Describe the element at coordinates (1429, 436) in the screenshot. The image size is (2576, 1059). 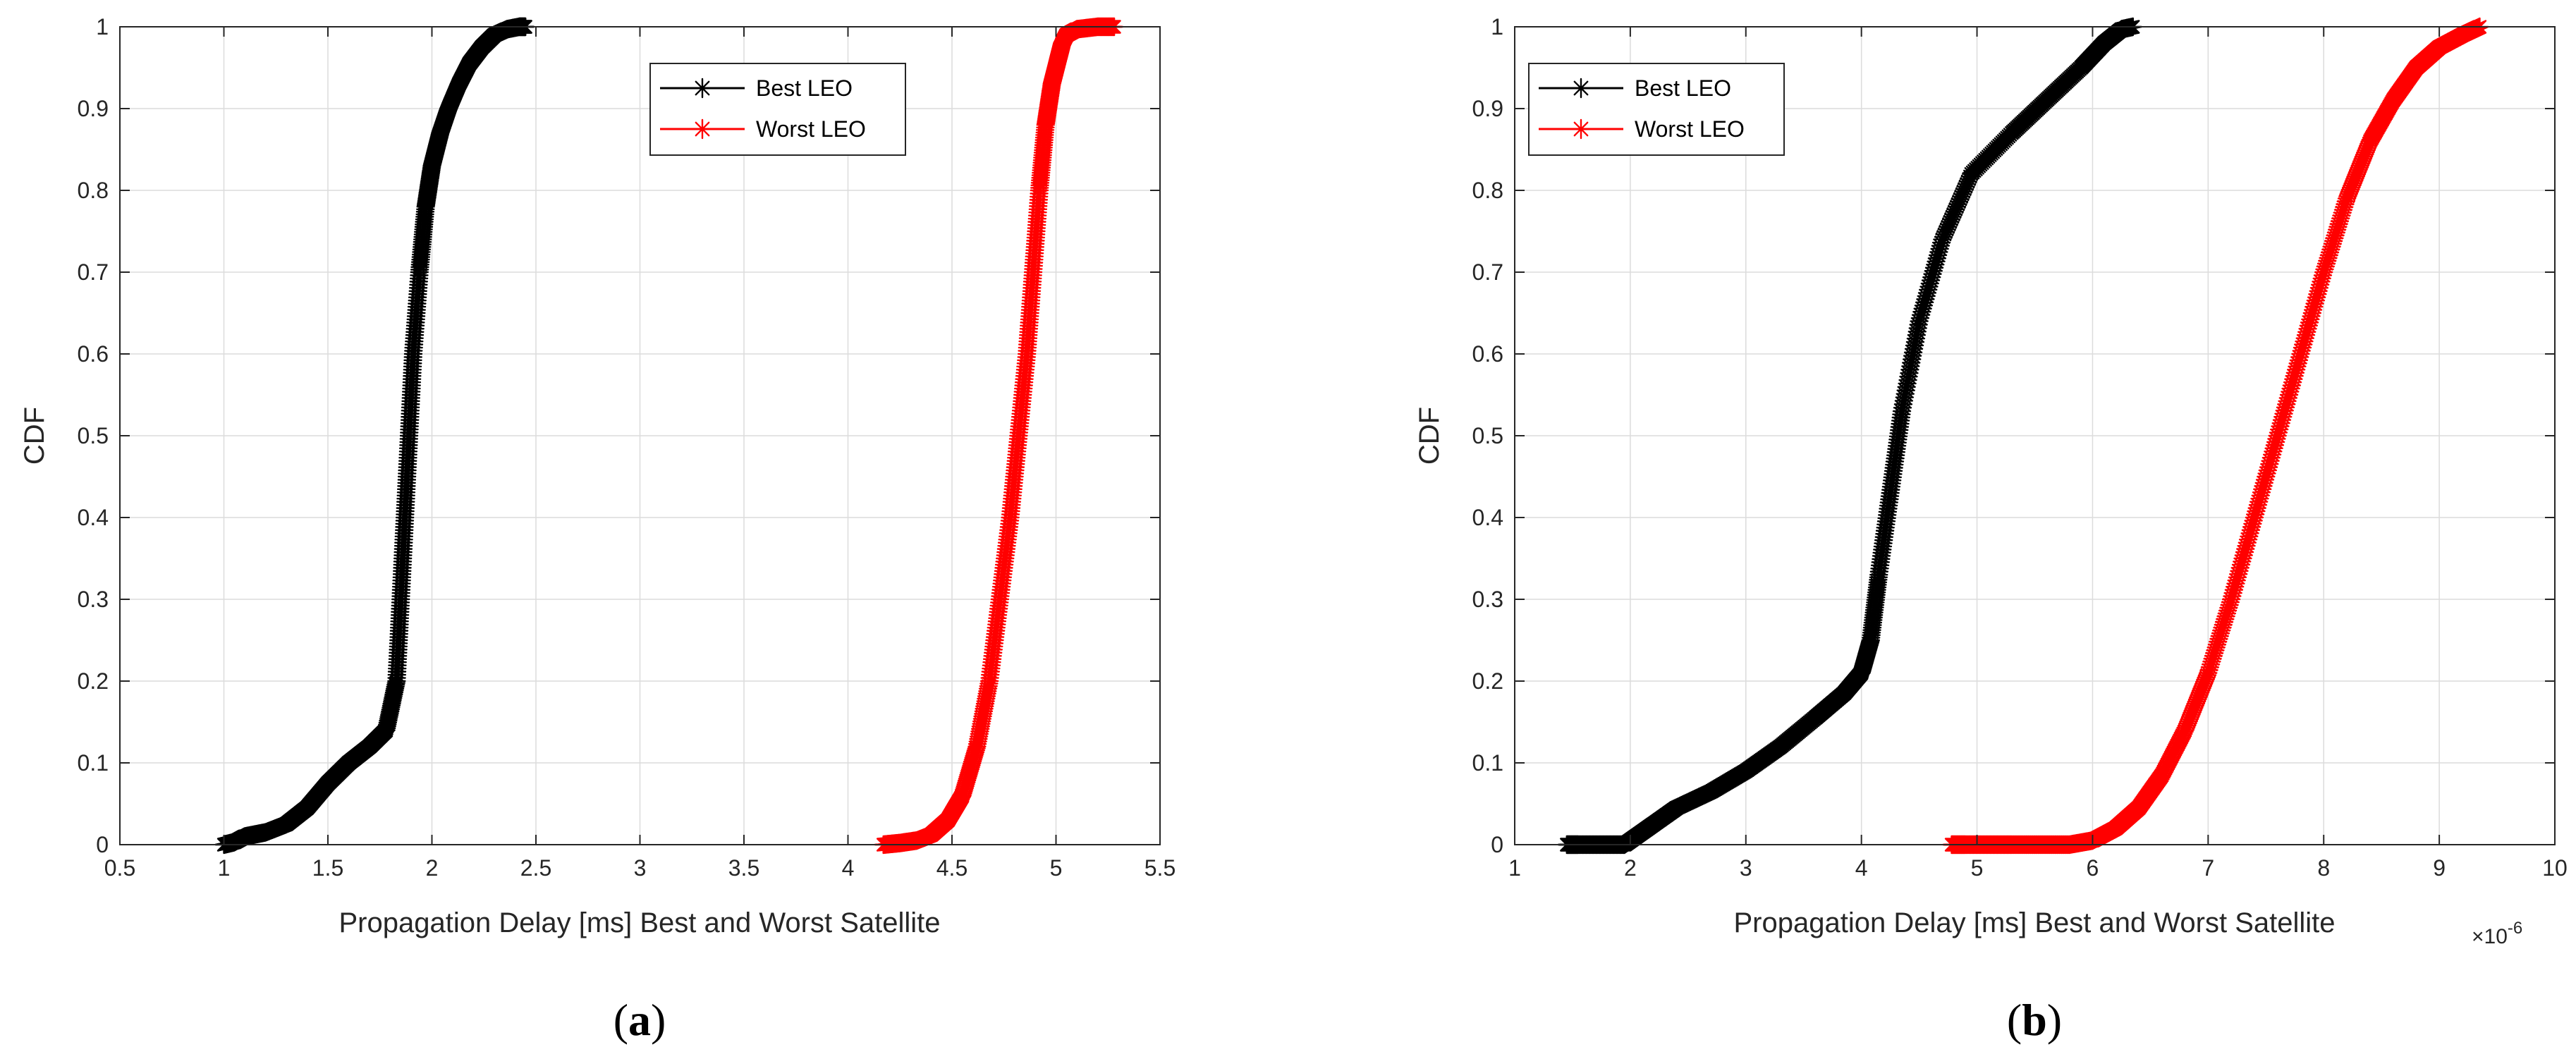
I see `y-axis-label-b: CDF` at that location.